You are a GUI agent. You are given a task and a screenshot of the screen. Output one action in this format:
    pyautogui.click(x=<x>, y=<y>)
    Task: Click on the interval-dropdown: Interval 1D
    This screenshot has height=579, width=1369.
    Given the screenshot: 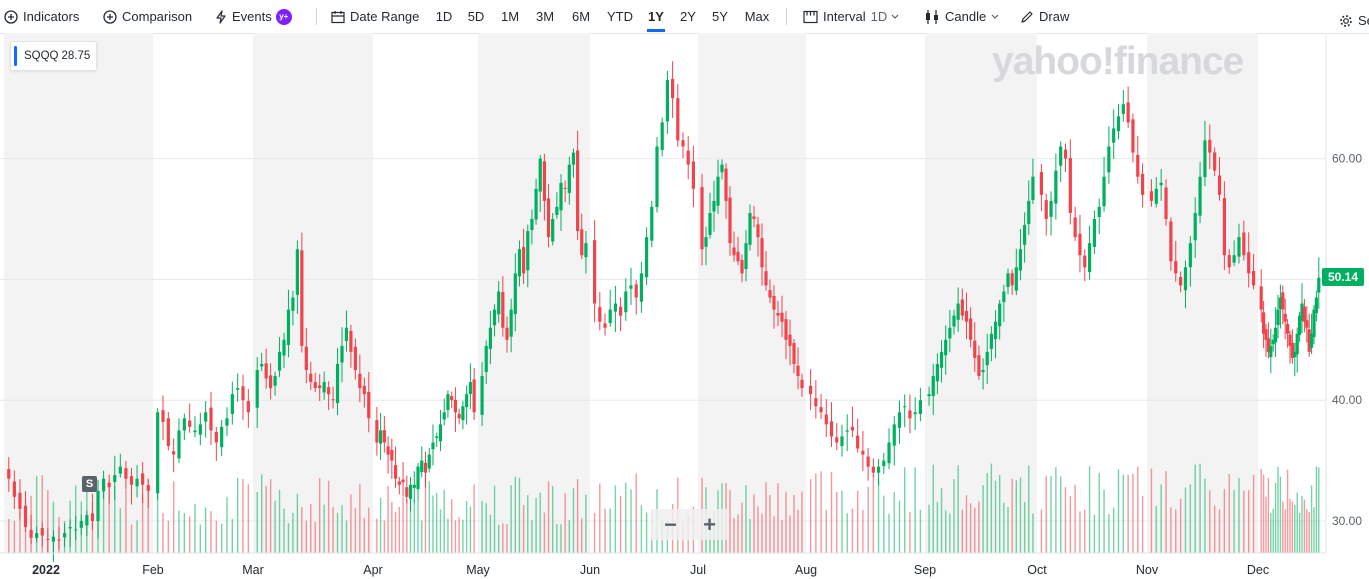 What is the action you would take?
    pyautogui.click(x=853, y=16)
    